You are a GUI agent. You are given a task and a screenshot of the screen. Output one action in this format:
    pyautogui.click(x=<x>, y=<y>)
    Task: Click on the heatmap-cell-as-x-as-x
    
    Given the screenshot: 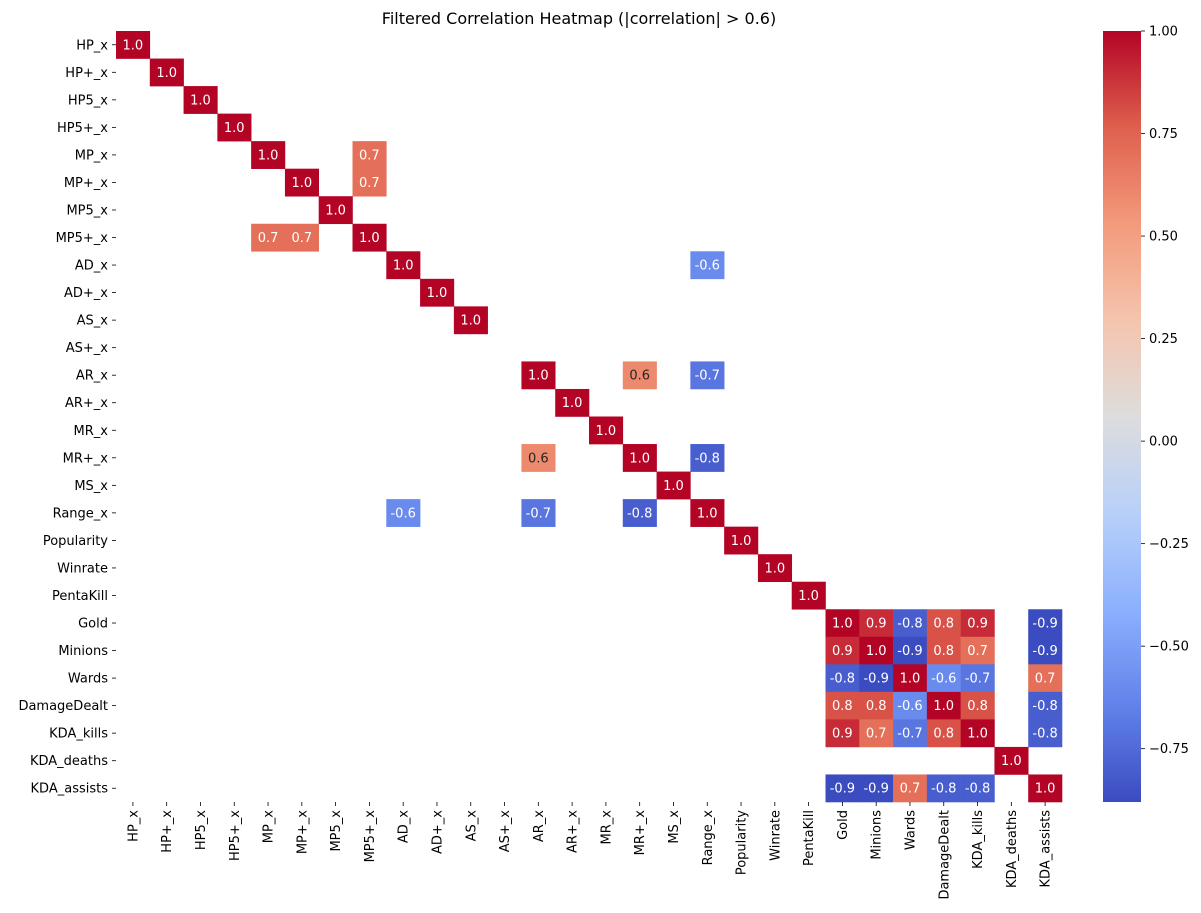 What is the action you would take?
    pyautogui.click(x=470, y=320)
    